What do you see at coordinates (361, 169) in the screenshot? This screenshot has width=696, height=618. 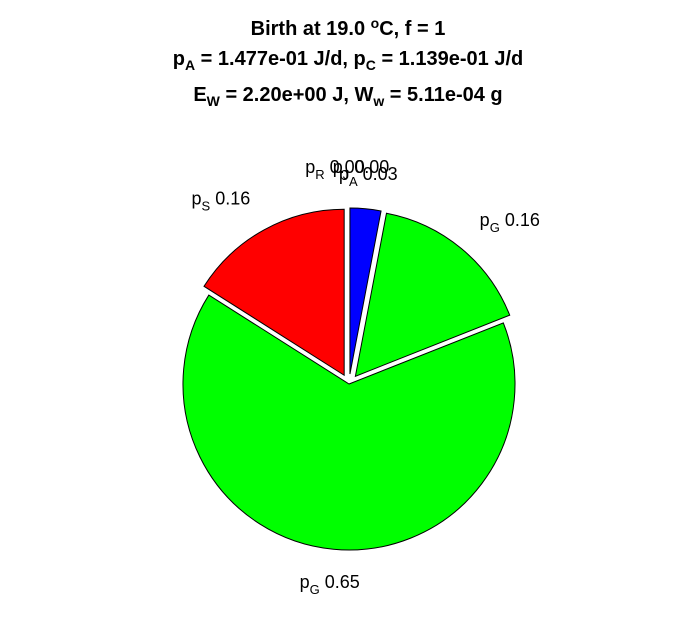 I see `slice-label-p-j-5: pJ 0.00` at bounding box center [361, 169].